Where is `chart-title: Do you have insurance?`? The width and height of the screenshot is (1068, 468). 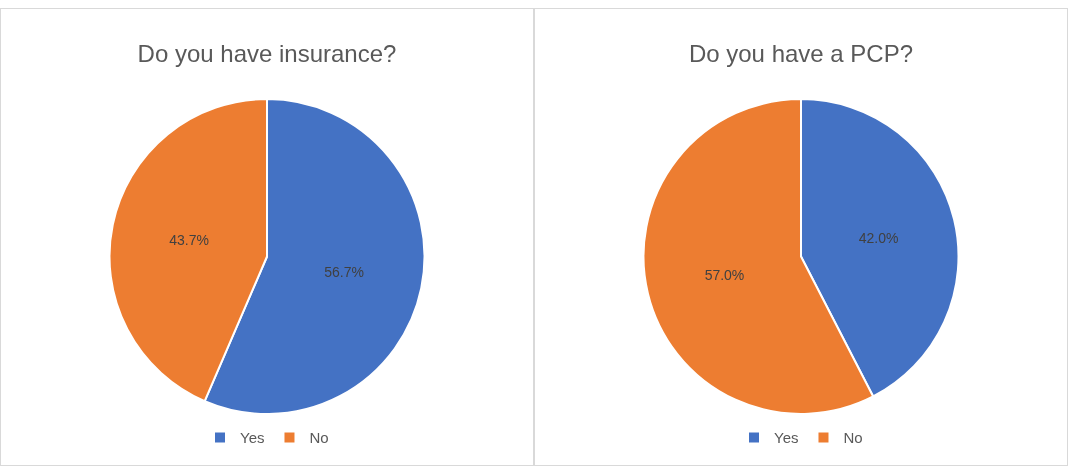 chart-title: Do you have insurance? is located at coordinates (267, 54).